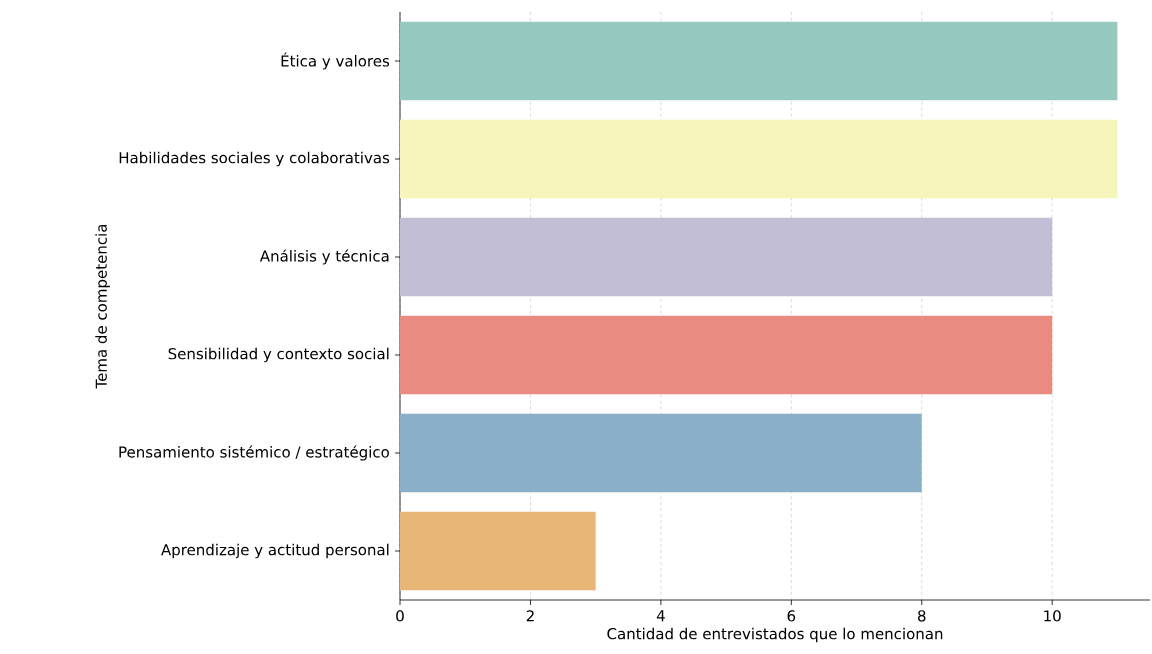  Describe the element at coordinates (335, 61) in the screenshot. I see `y-tick-label: Ética y valores` at that location.